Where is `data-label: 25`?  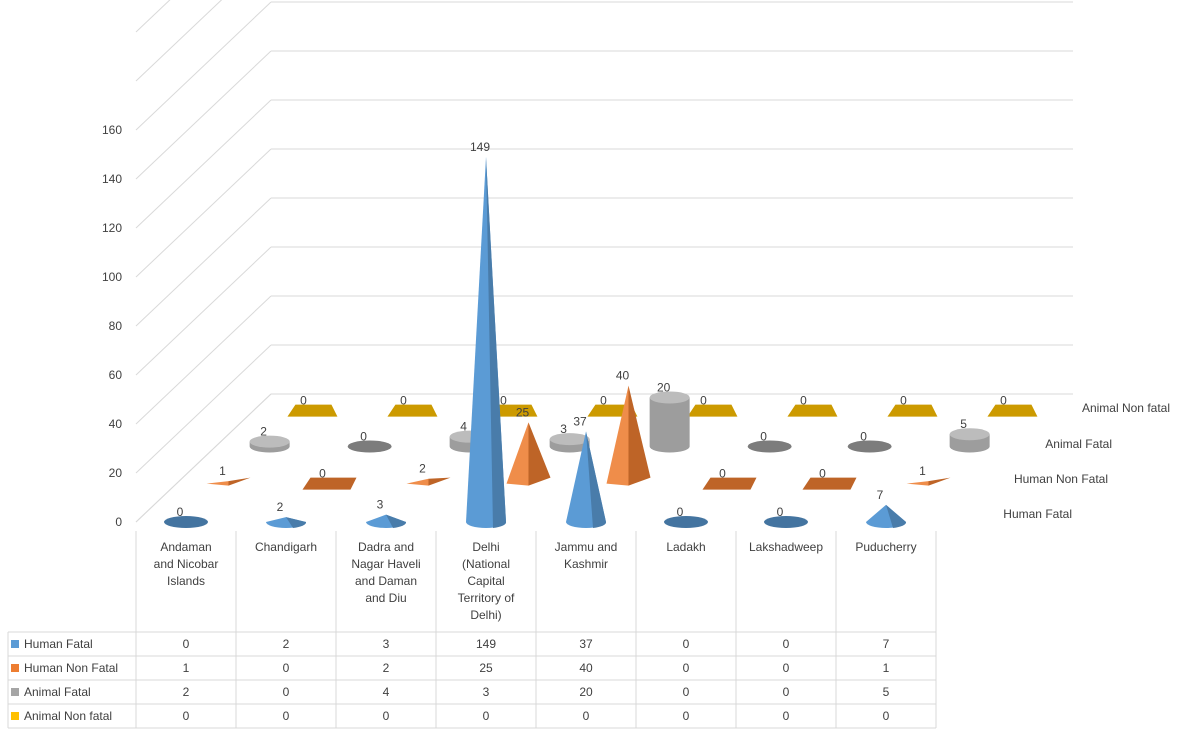
data-label: 25 is located at coordinates (523, 412).